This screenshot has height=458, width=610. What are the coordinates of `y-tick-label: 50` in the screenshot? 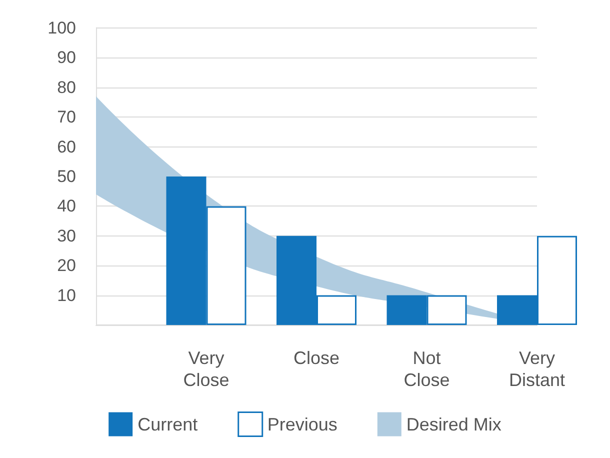 It's located at (66, 176).